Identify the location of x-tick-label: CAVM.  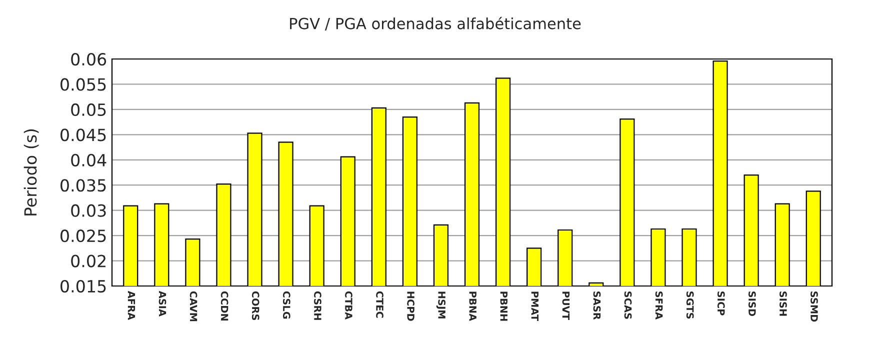
(194, 306).